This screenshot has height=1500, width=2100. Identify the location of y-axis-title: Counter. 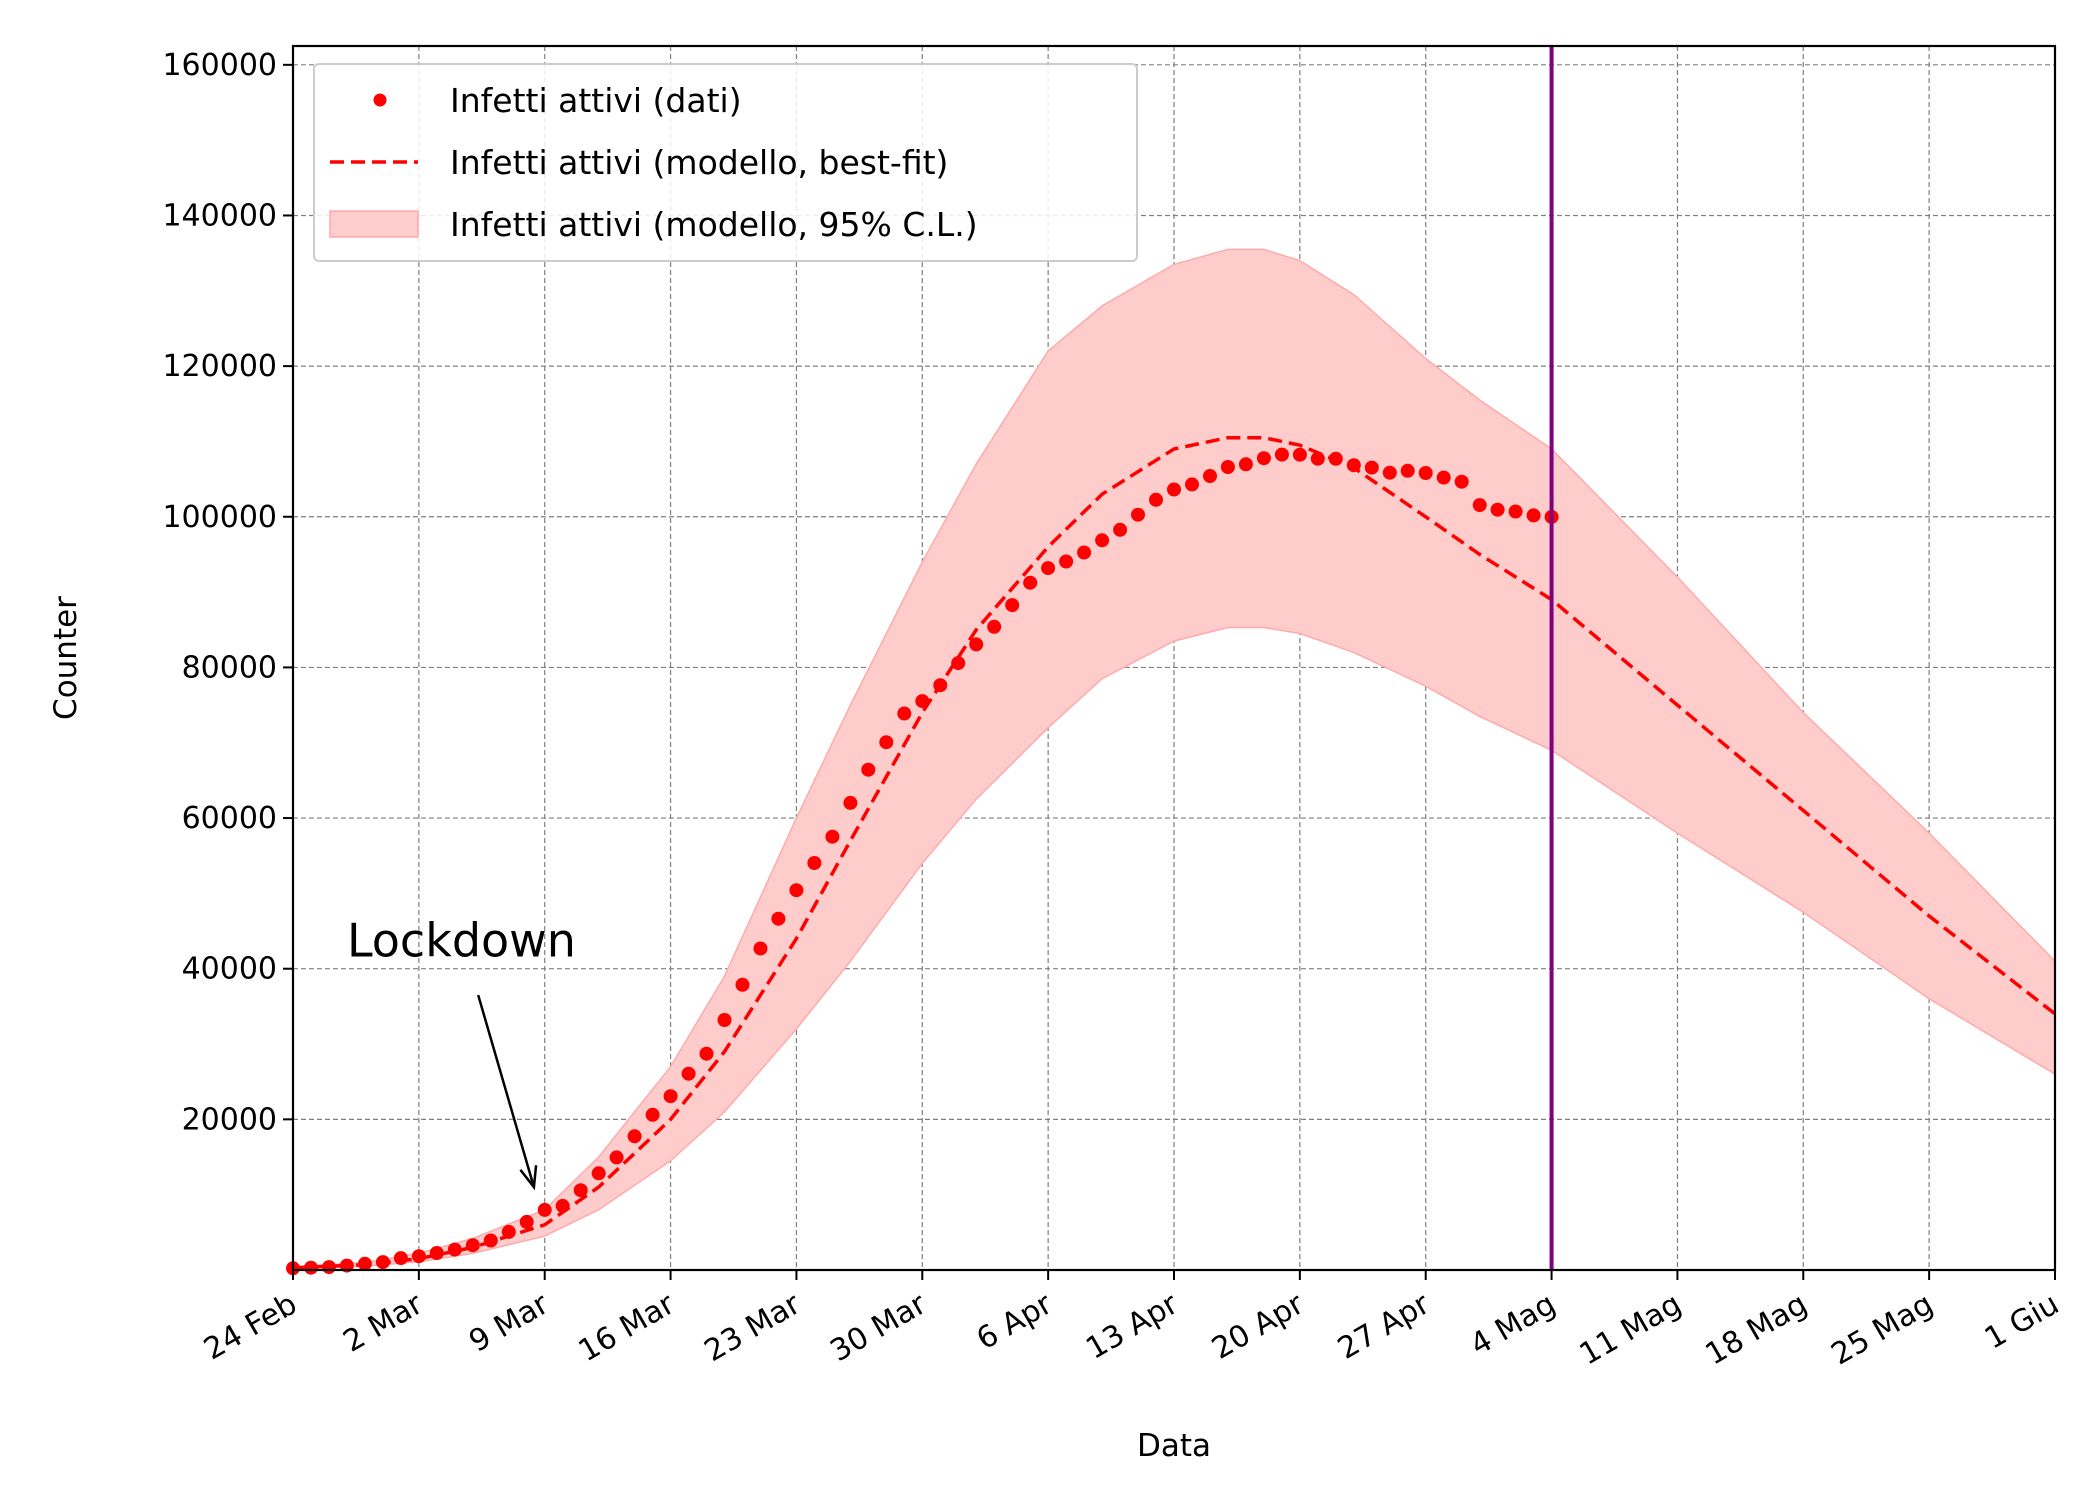
(66, 658).